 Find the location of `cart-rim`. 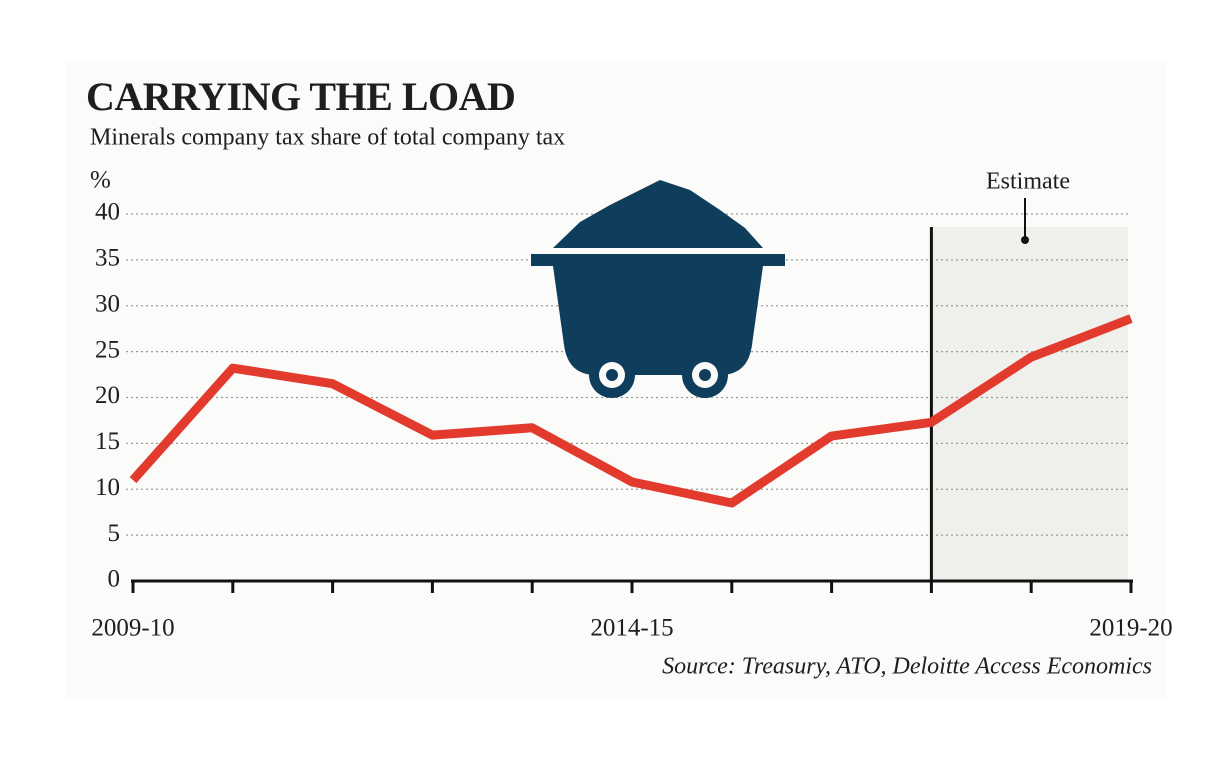

cart-rim is located at coordinates (658, 260).